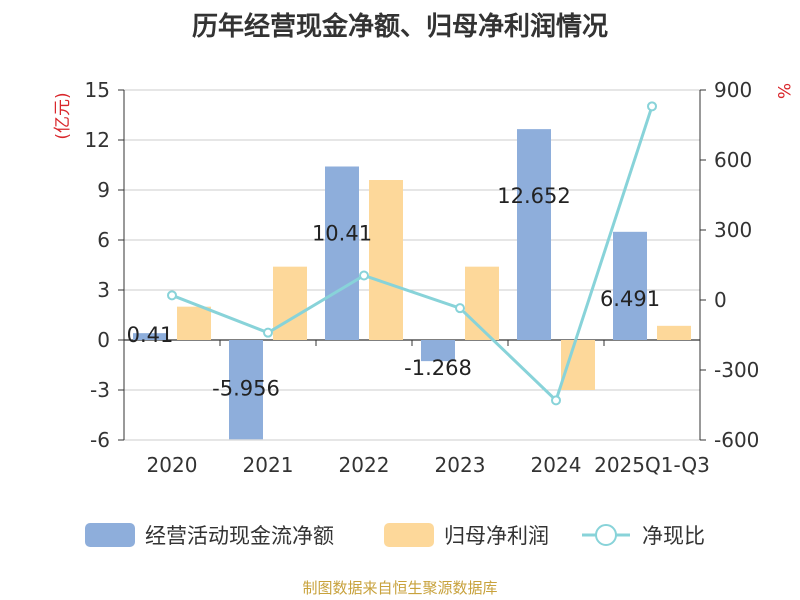 The height and width of the screenshot is (600, 800). I want to click on legend-net-profit-swatch, so click(409, 535).